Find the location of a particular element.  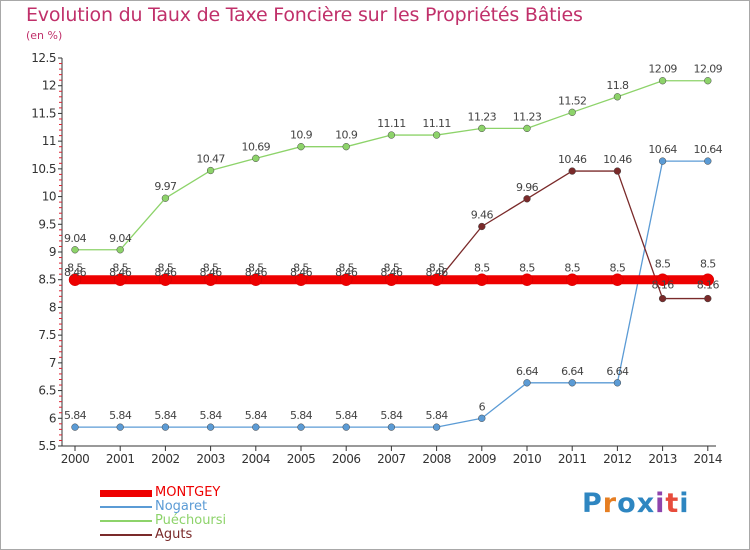

chart-unit-label: (en %) is located at coordinates (44, 35).